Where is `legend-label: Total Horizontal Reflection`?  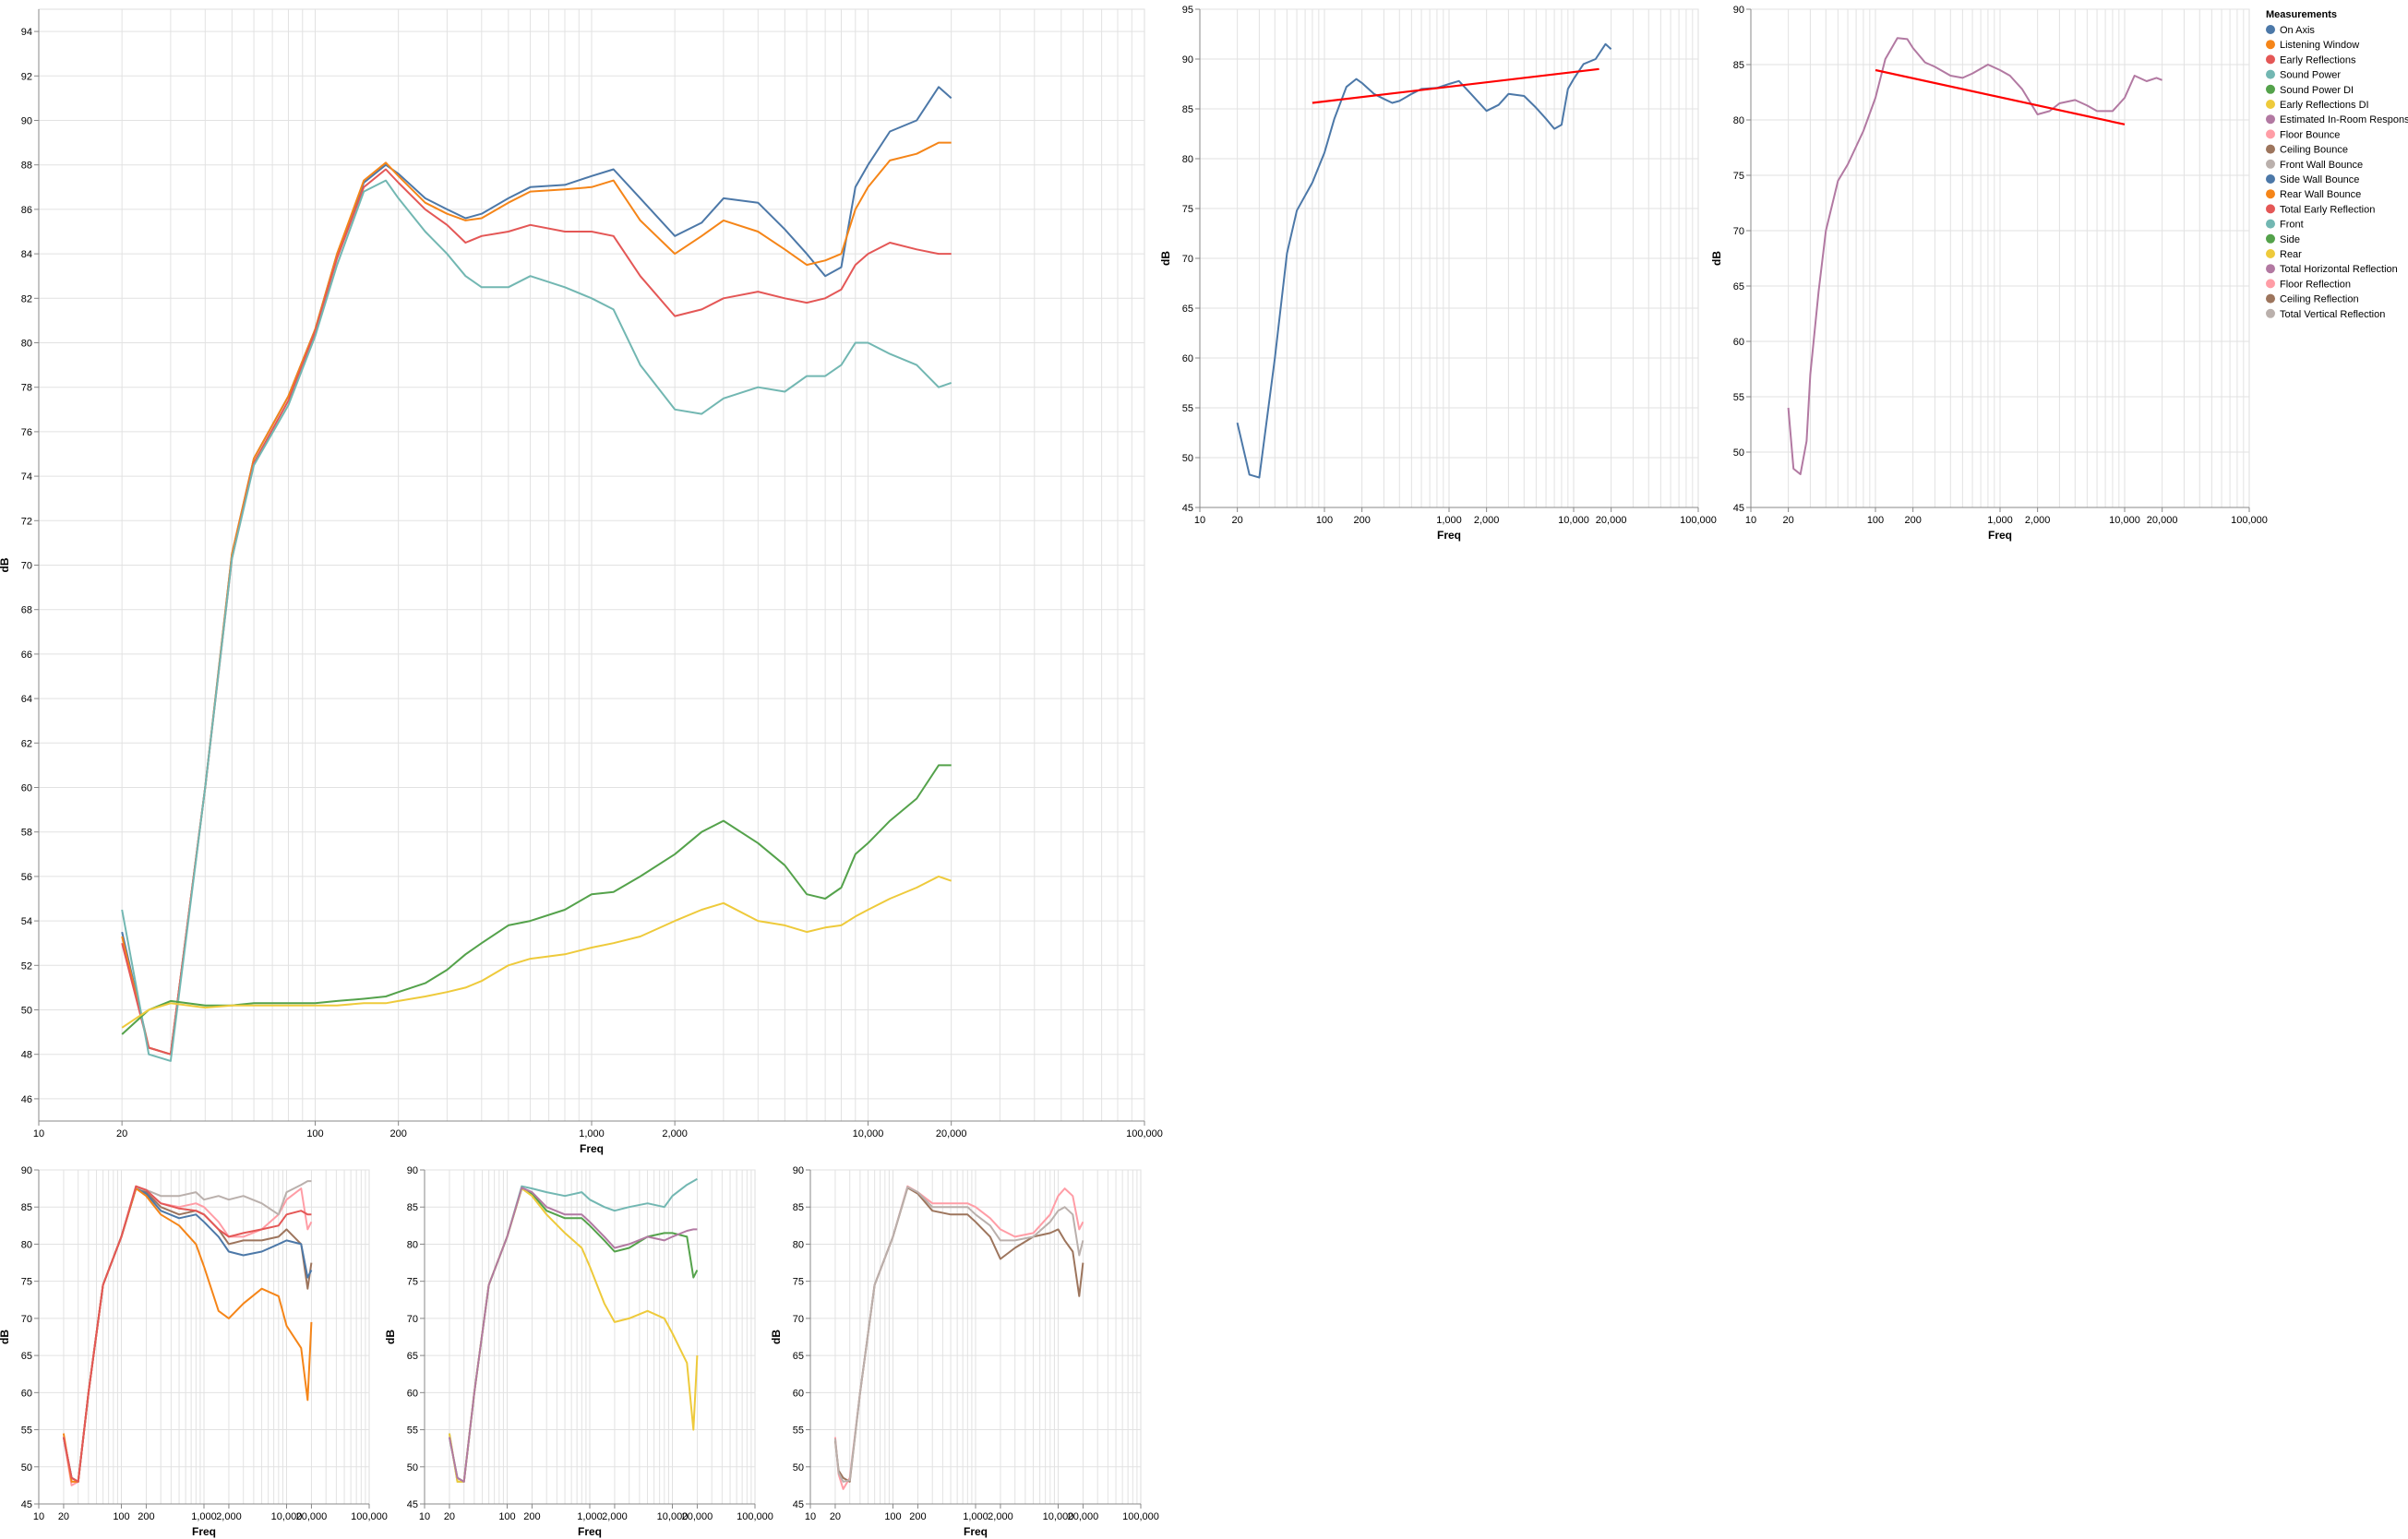
legend-label: Total Horizontal Reflection is located at coordinates (2339, 269).